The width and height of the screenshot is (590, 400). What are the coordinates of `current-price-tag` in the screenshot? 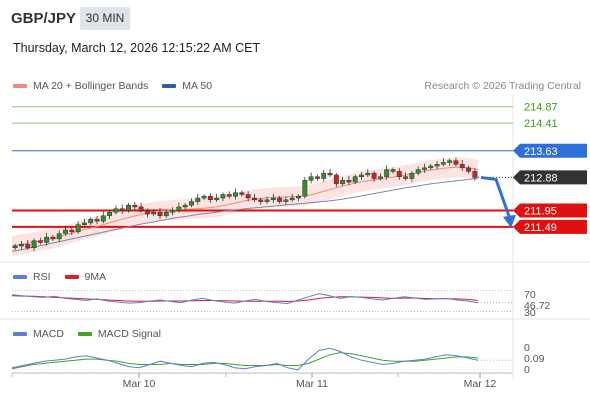 It's located at (550, 177).